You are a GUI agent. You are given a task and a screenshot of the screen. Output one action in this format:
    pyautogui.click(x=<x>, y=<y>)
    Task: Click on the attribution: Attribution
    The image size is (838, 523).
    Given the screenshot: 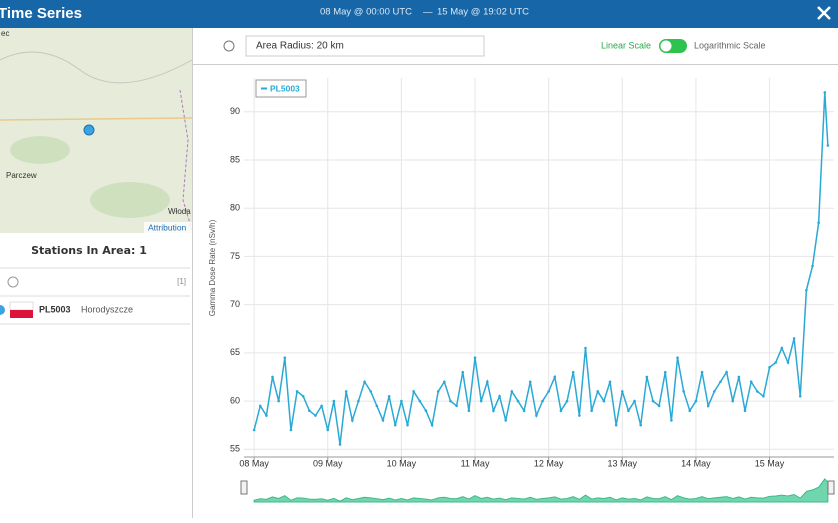 What is the action you would take?
    pyautogui.click(x=167, y=227)
    